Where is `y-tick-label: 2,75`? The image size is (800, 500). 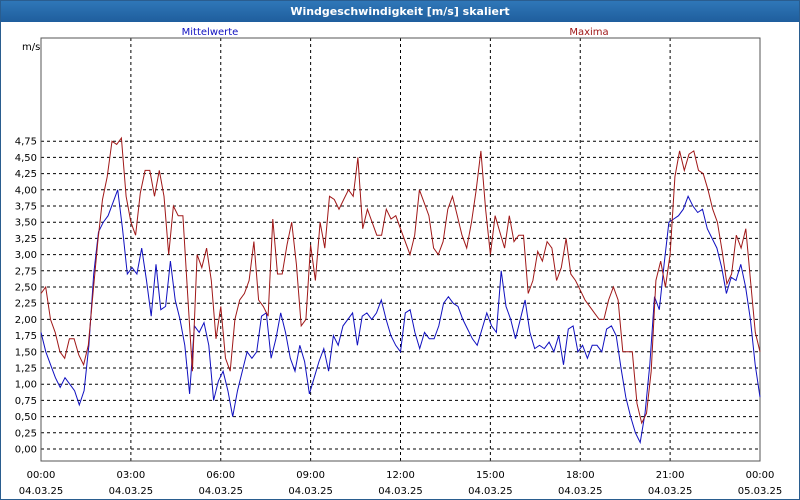 y-tick-label: 2,75 is located at coordinates (26, 271).